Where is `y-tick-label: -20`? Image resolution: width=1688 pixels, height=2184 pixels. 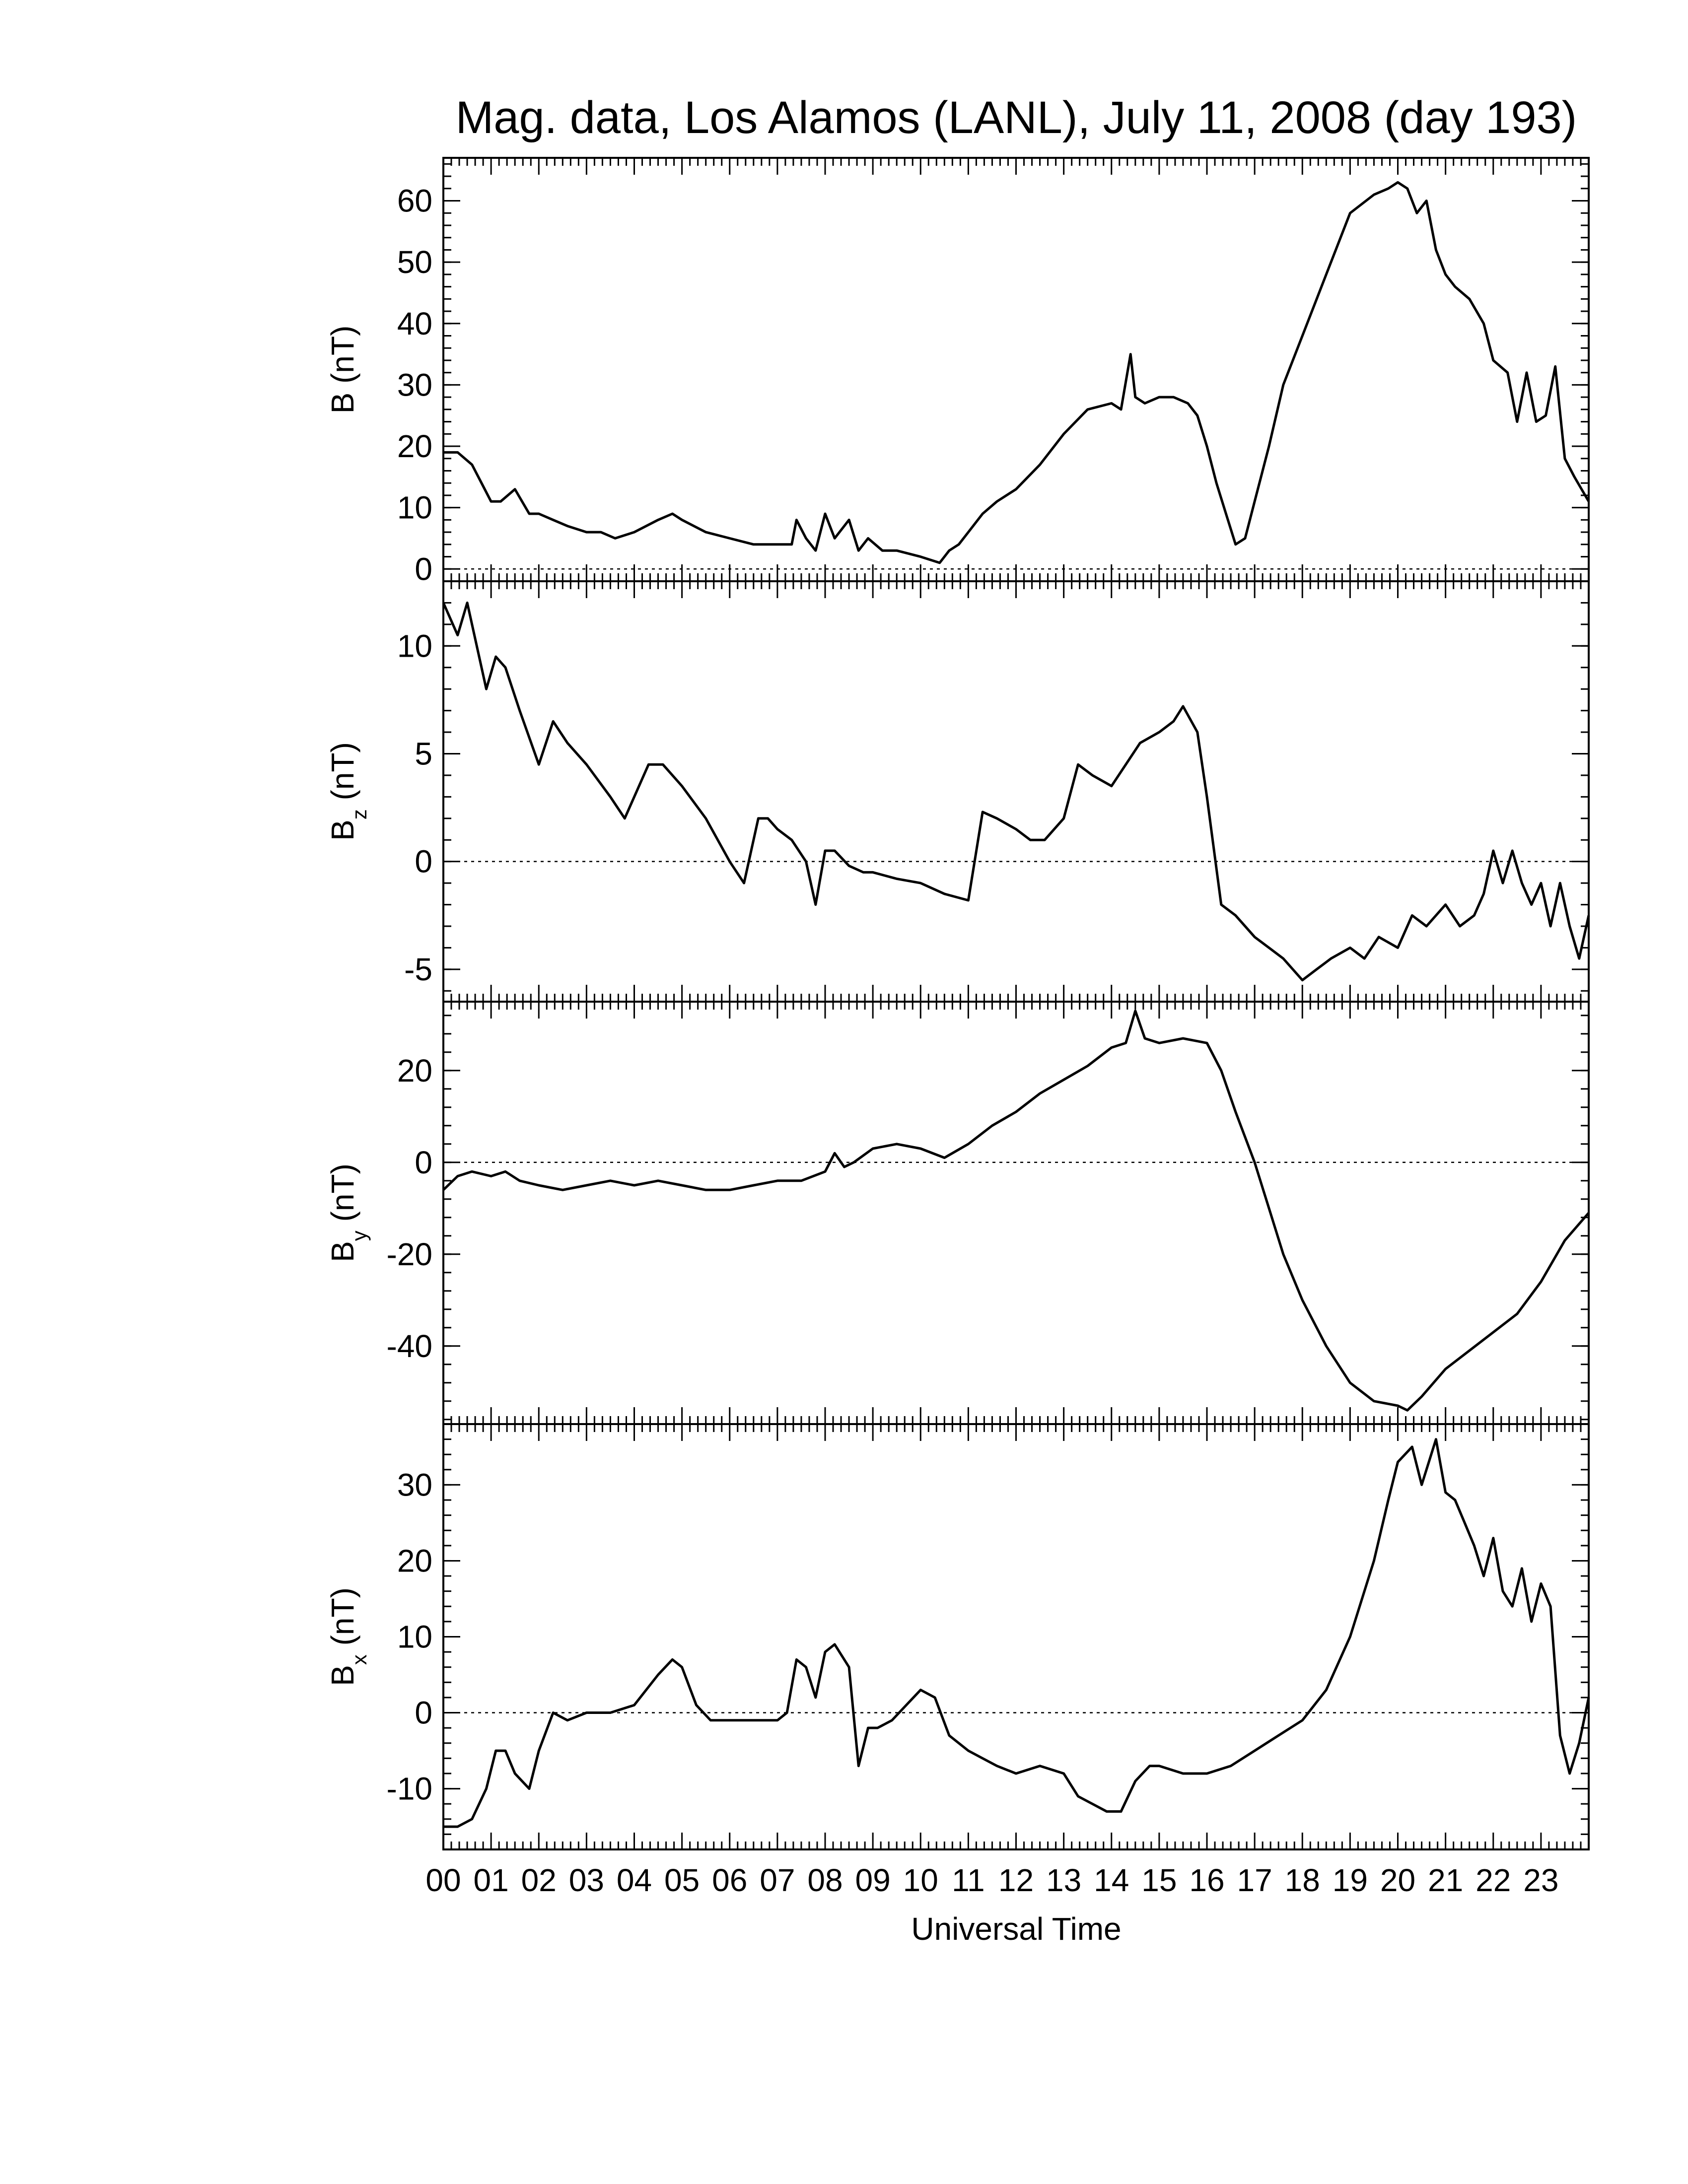 y-tick-label: -20 is located at coordinates (410, 1254).